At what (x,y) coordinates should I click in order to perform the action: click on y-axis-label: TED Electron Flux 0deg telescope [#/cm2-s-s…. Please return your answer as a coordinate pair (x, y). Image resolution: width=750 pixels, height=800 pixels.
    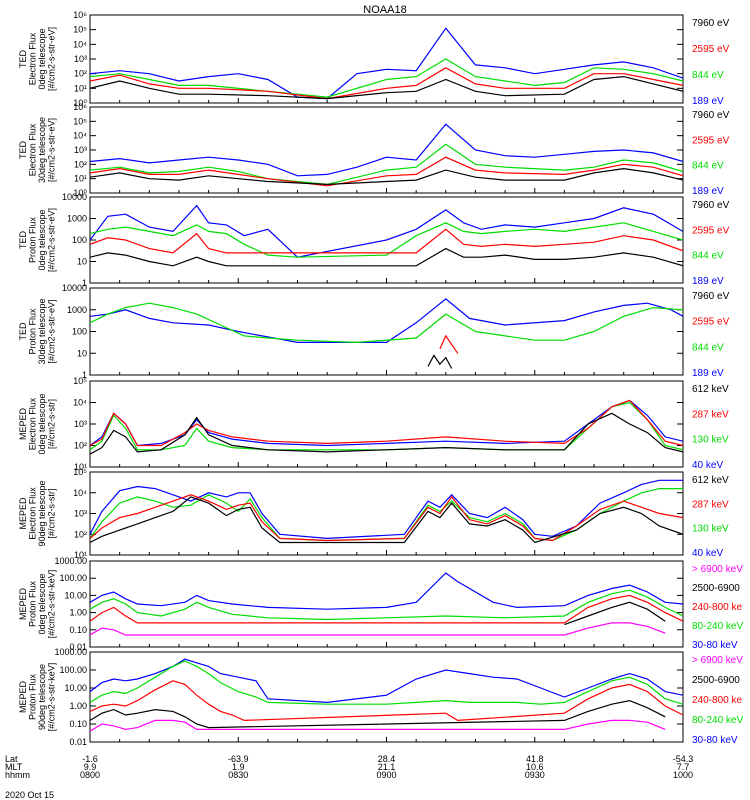
    Looking at the image, I should click on (37, 59).